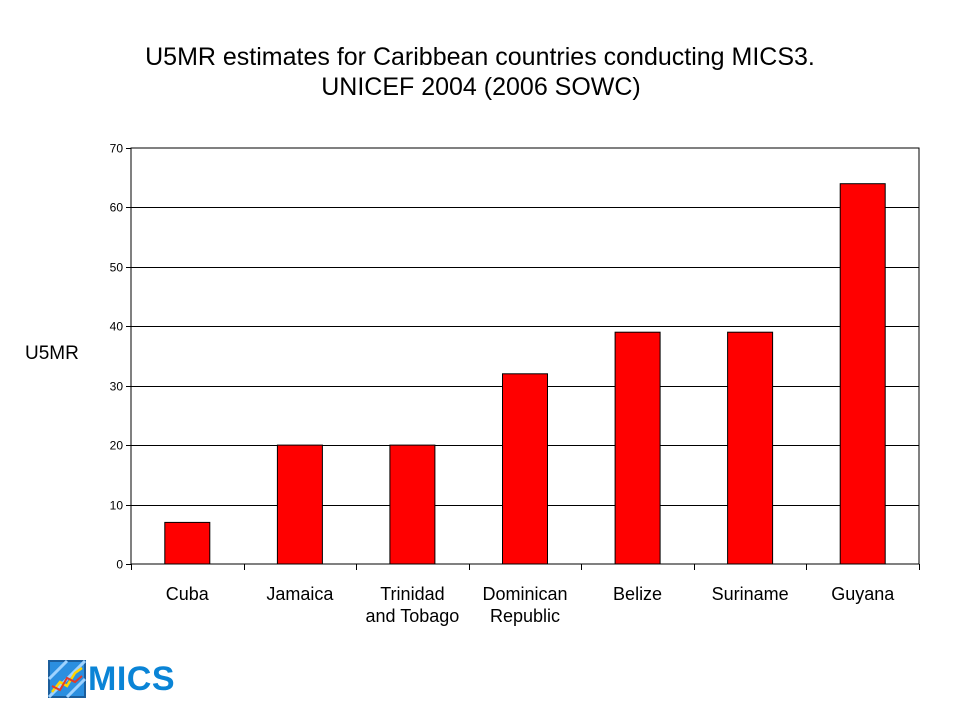 This screenshot has width=960, height=720. I want to click on x-category-label-line: Trinidad, so click(412, 594).